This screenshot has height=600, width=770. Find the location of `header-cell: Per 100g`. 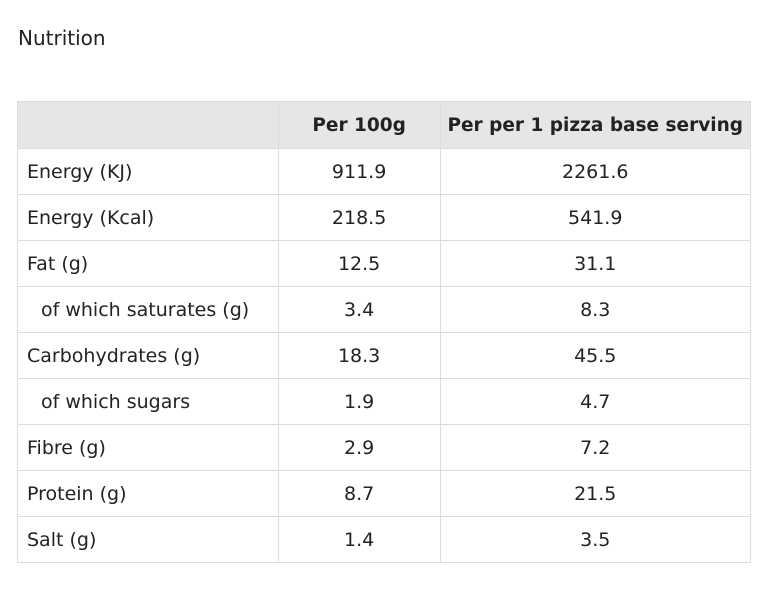

header-cell: Per 100g is located at coordinates (359, 125).